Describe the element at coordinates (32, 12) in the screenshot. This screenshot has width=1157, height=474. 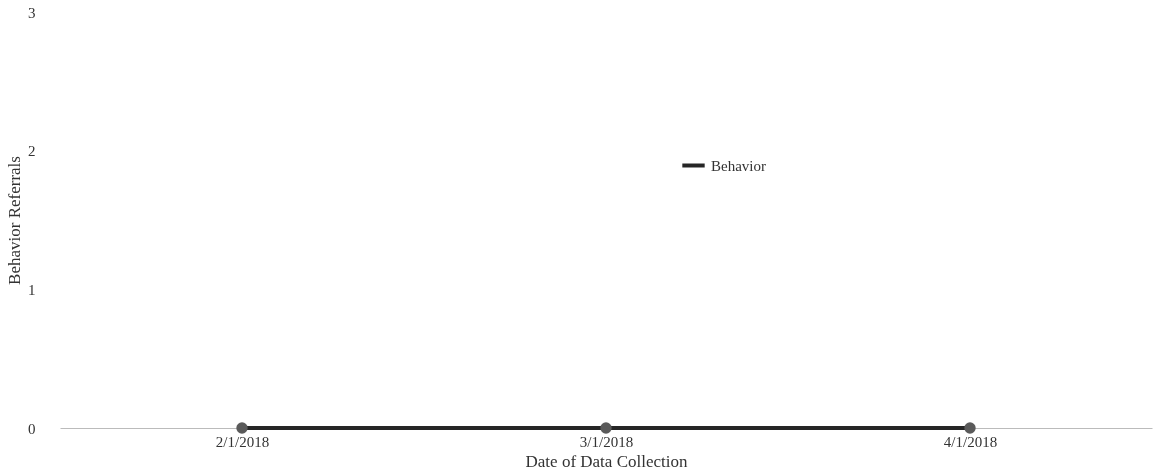
I see `y-tick-label: 3` at that location.